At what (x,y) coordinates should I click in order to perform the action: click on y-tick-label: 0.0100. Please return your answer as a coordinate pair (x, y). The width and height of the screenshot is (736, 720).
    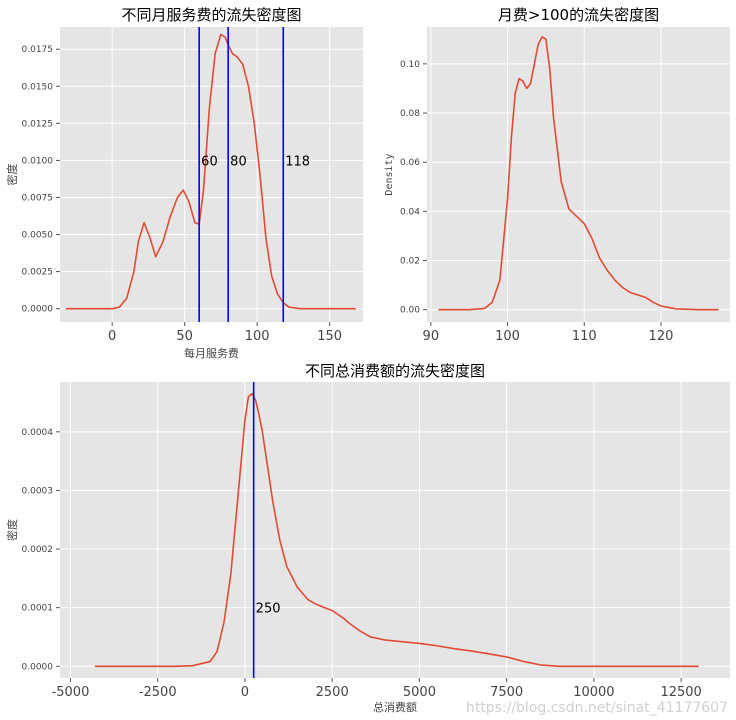
    Looking at the image, I should click on (38, 161).